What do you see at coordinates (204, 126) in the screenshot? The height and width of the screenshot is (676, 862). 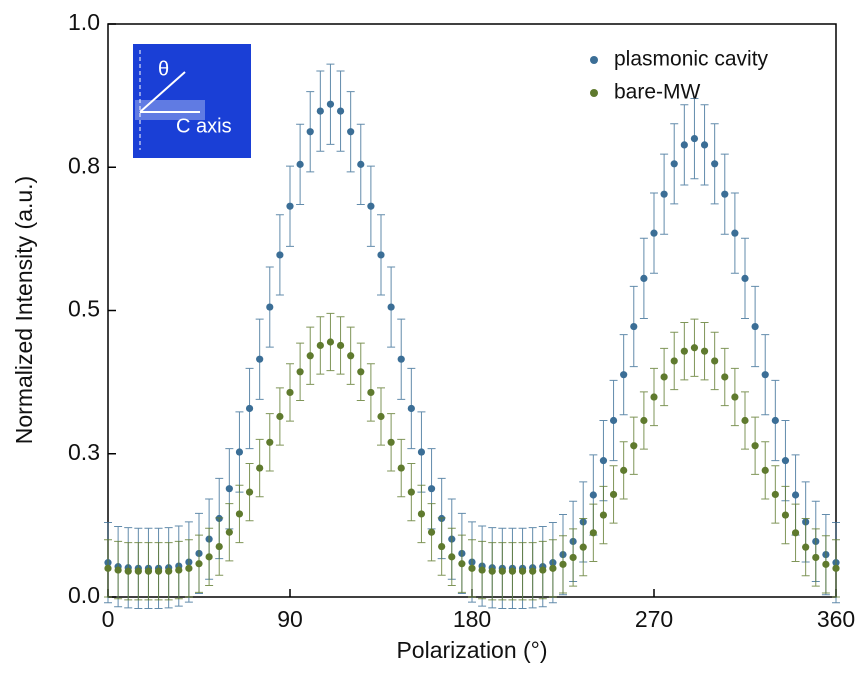 I see `inset-axis: C axis` at bounding box center [204, 126].